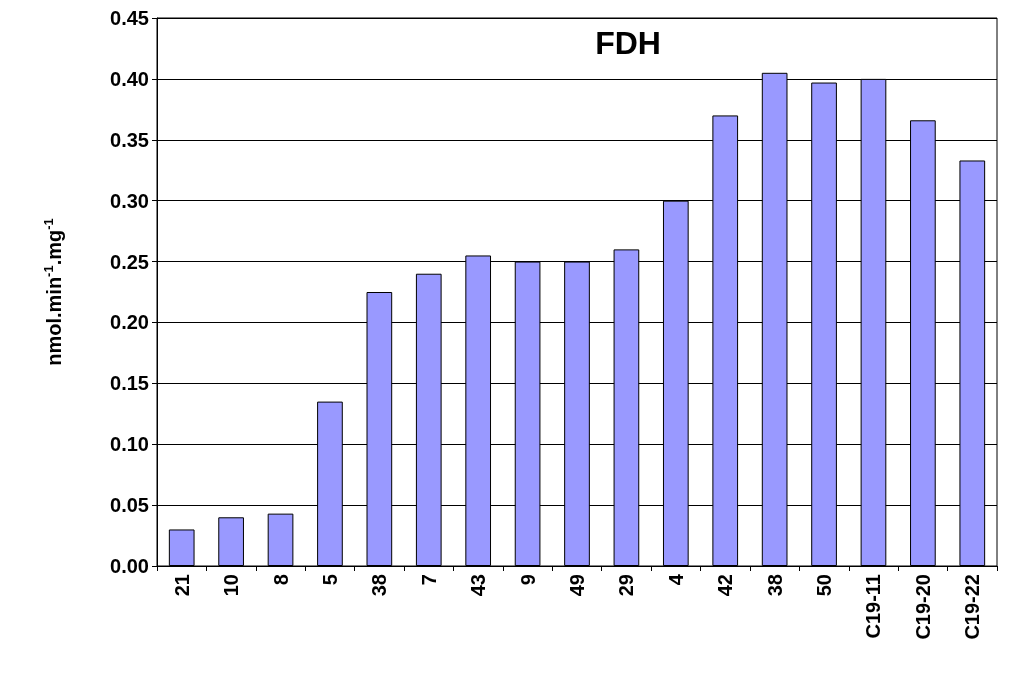  Describe the element at coordinates (129, 139) in the screenshot. I see `y-tick-label: 0.35` at that location.